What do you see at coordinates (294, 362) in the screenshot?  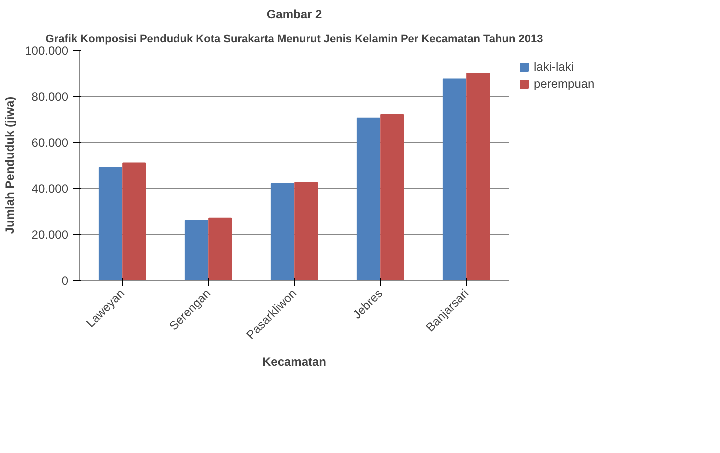 I see `x-axis-title: Kecamatan` at bounding box center [294, 362].